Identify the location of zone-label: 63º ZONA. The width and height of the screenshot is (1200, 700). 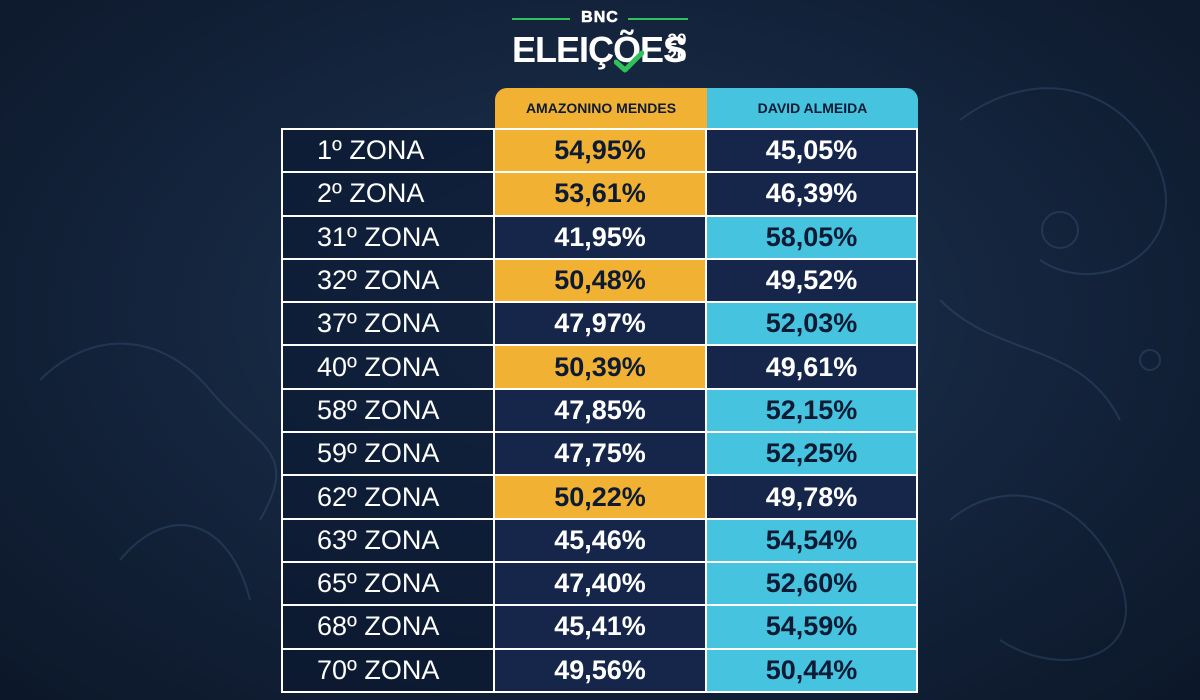
(389, 540).